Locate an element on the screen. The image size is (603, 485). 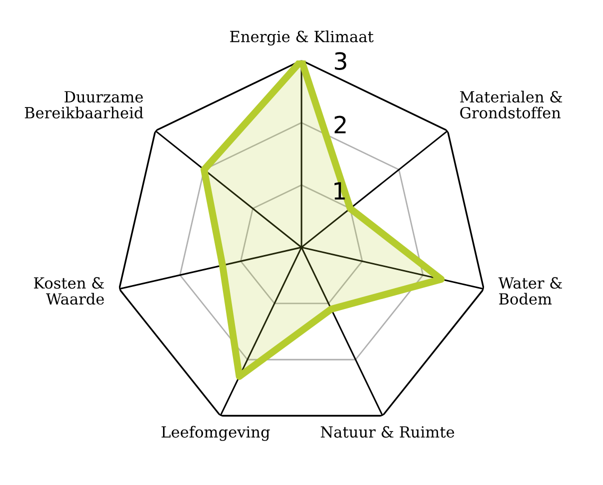
spoke-label: Water & Bodem is located at coordinates (530, 291).